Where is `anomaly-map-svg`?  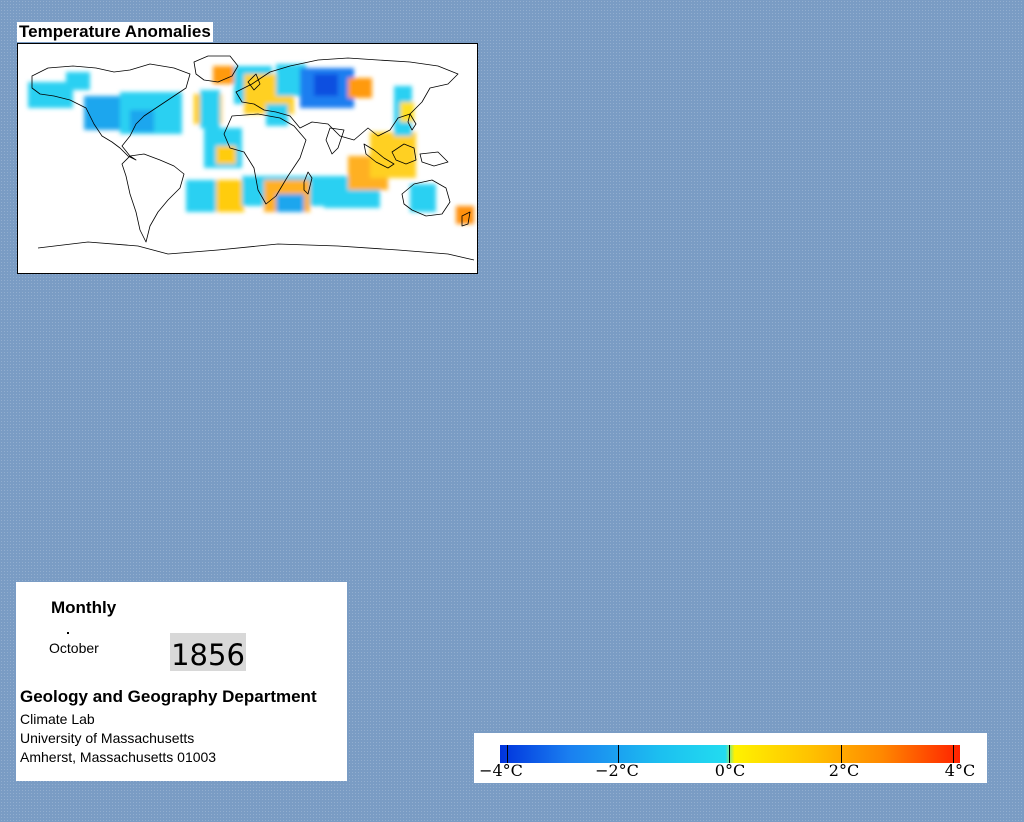
anomaly-map-svg is located at coordinates (251, 158).